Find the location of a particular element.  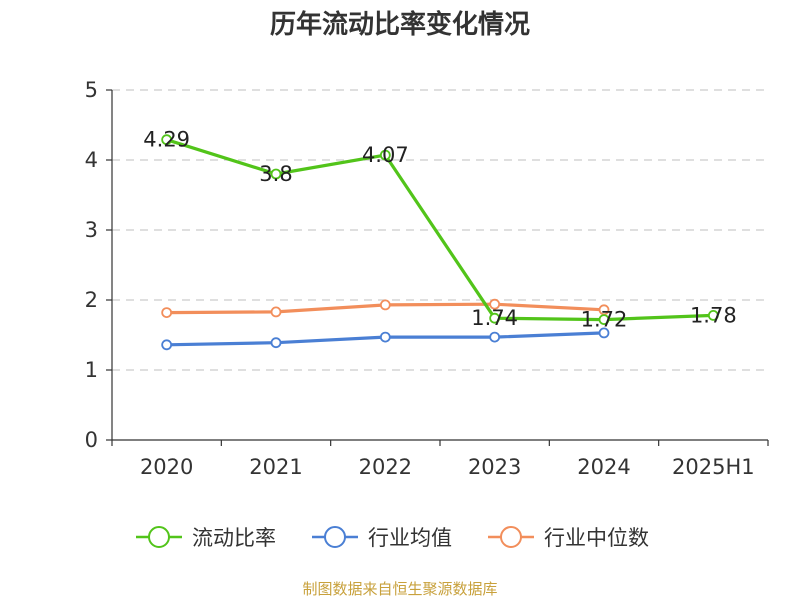

data-label: 1.74 is located at coordinates (494, 318).